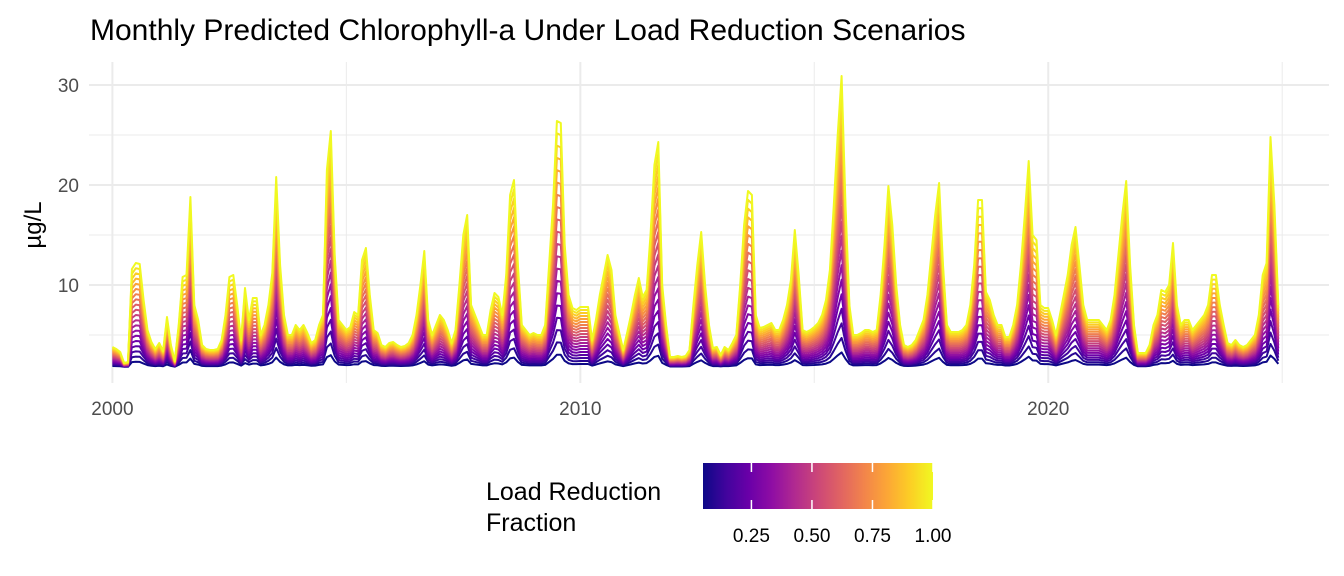  I want to click on series-line-fraction-0.15, so click(696, 345).